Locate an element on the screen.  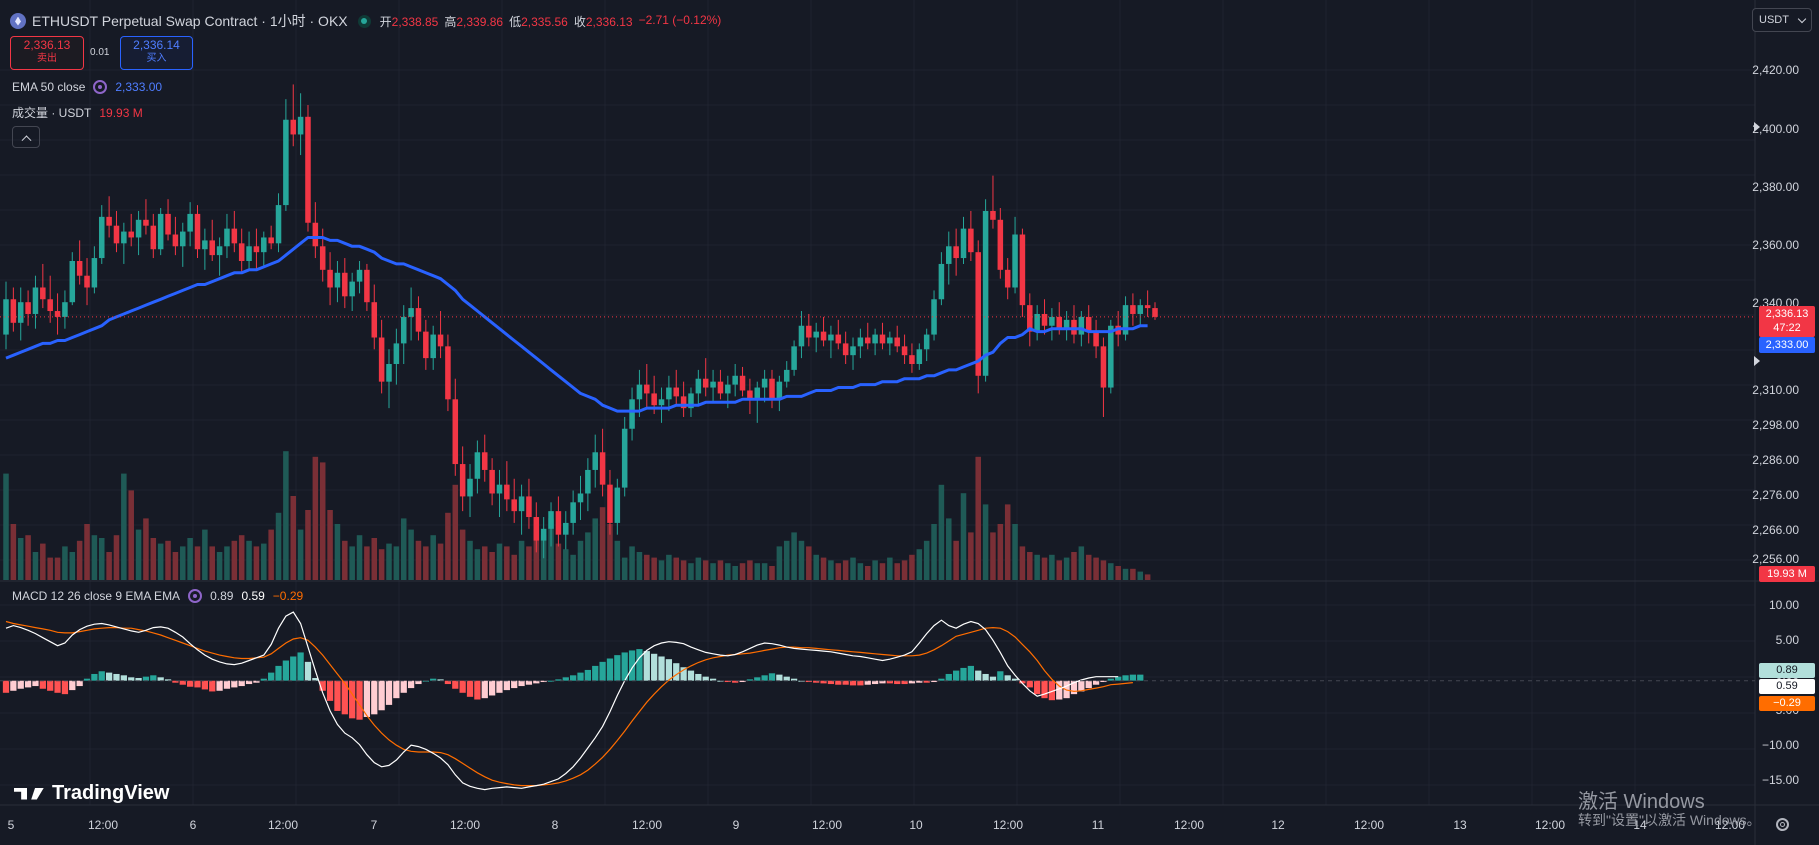
ema-line-group is located at coordinates (576, 324).